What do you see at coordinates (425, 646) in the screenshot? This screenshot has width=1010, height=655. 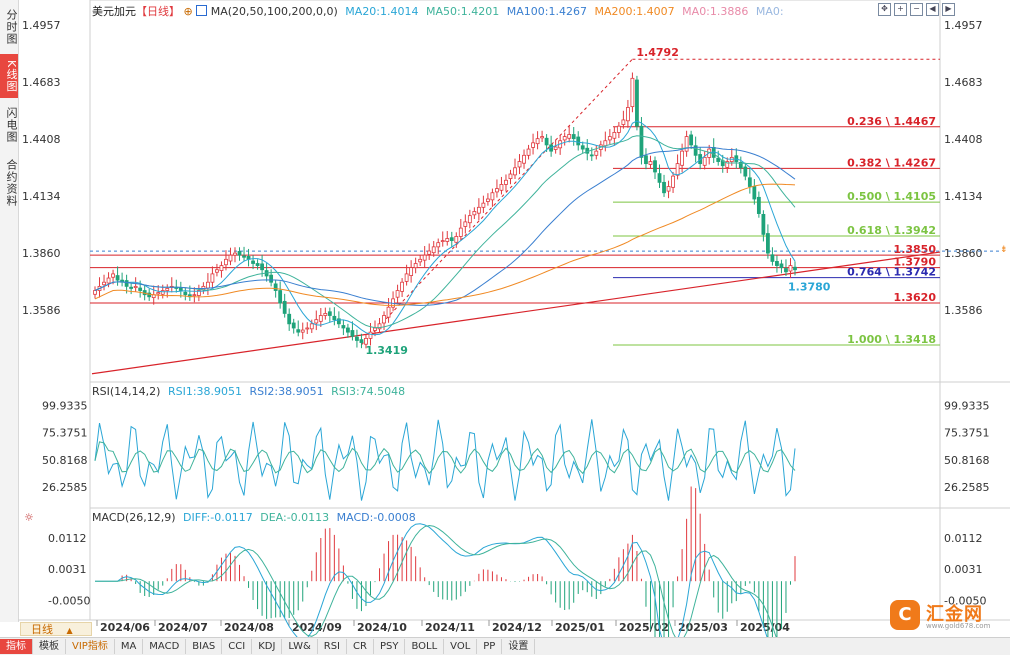 I see `toolbar-btn-12: BOLL` at bounding box center [425, 646].